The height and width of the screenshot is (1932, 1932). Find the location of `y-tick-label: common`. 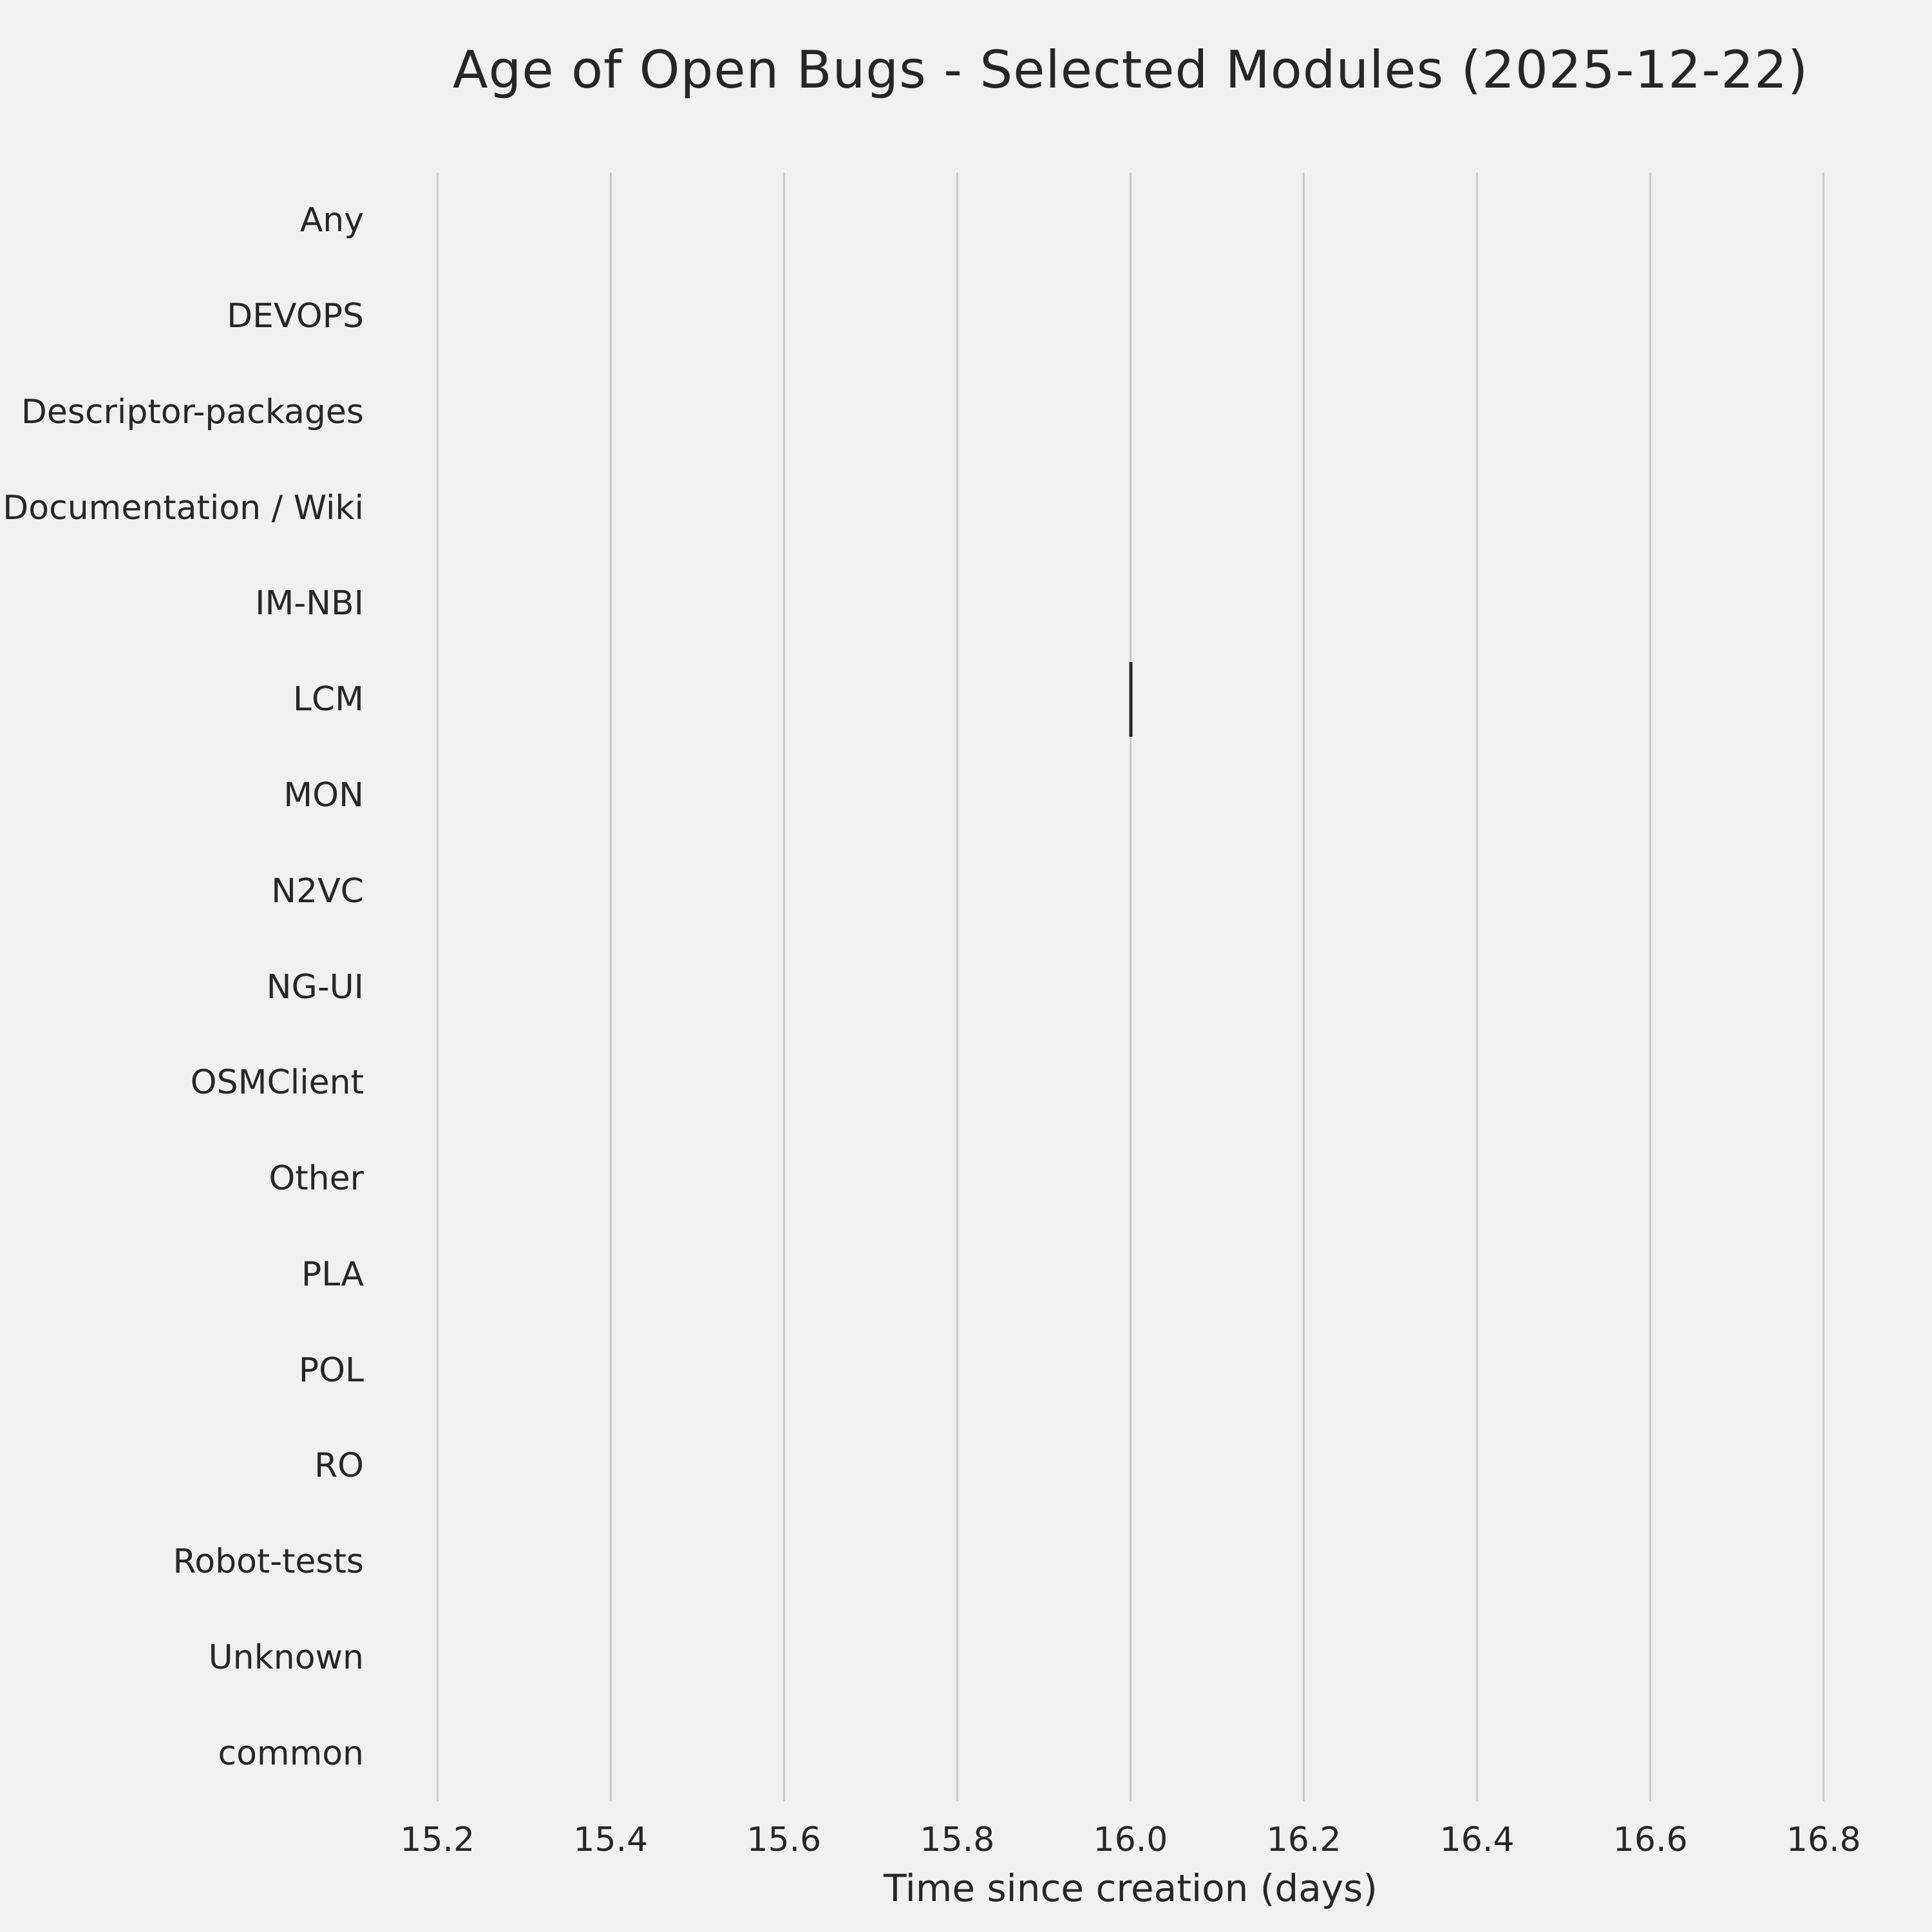

y-tick-label: common is located at coordinates (291, 1754).